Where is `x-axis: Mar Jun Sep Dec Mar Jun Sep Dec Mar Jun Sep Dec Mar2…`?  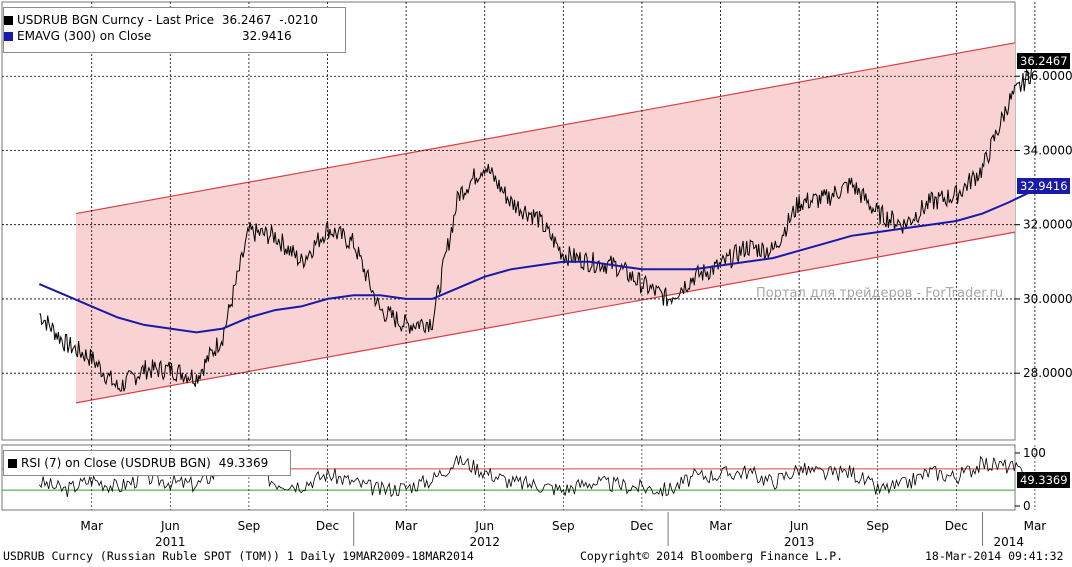 x-axis: Mar Jun Sep Dec Mar Jun Sep Dec Mar Jun Sep Dec Mar2… is located at coordinates (563, 530).